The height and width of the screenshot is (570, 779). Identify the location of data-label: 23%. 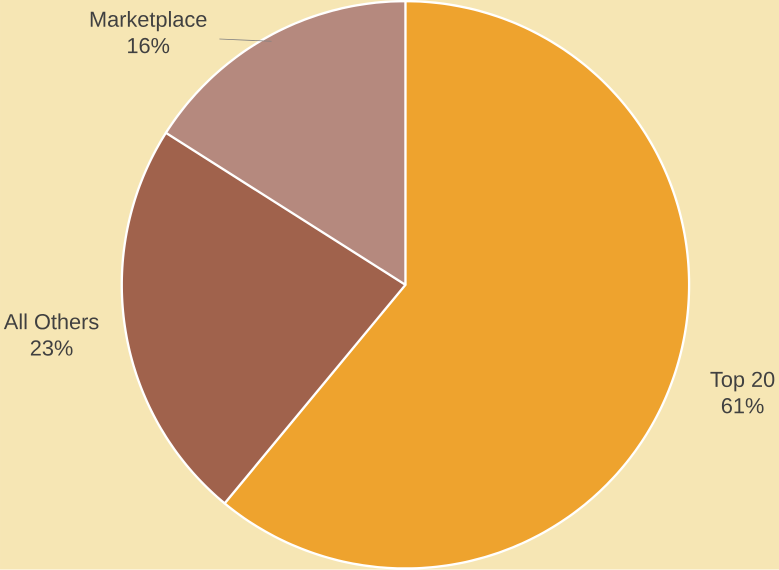
(51, 348).